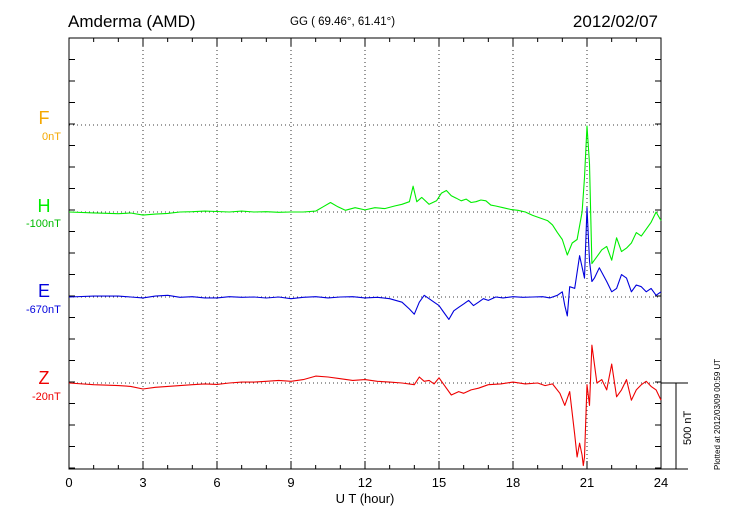  Describe the element at coordinates (290, 482) in the screenshot. I see `x-tick-label: 9` at that location.